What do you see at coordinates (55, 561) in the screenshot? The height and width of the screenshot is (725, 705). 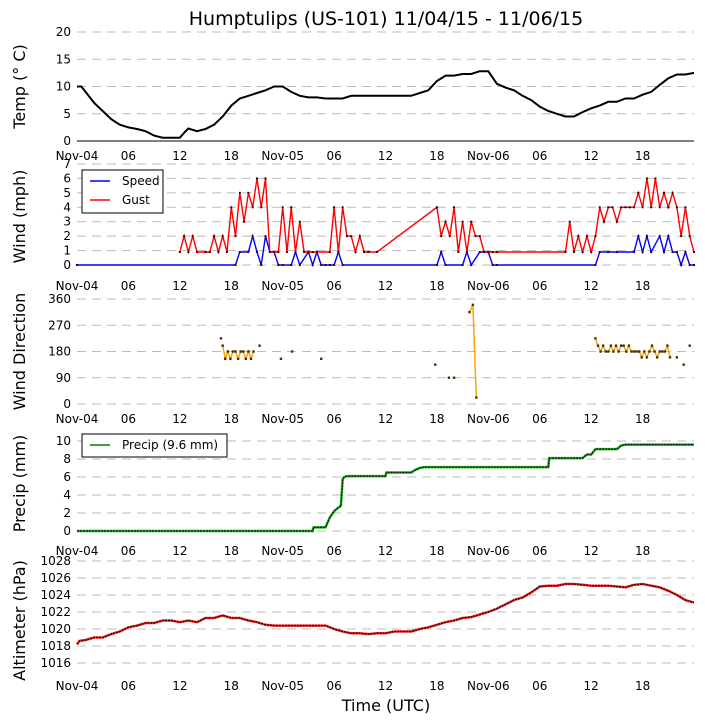 I see `y-tick-label: 1028` at bounding box center [55, 561].